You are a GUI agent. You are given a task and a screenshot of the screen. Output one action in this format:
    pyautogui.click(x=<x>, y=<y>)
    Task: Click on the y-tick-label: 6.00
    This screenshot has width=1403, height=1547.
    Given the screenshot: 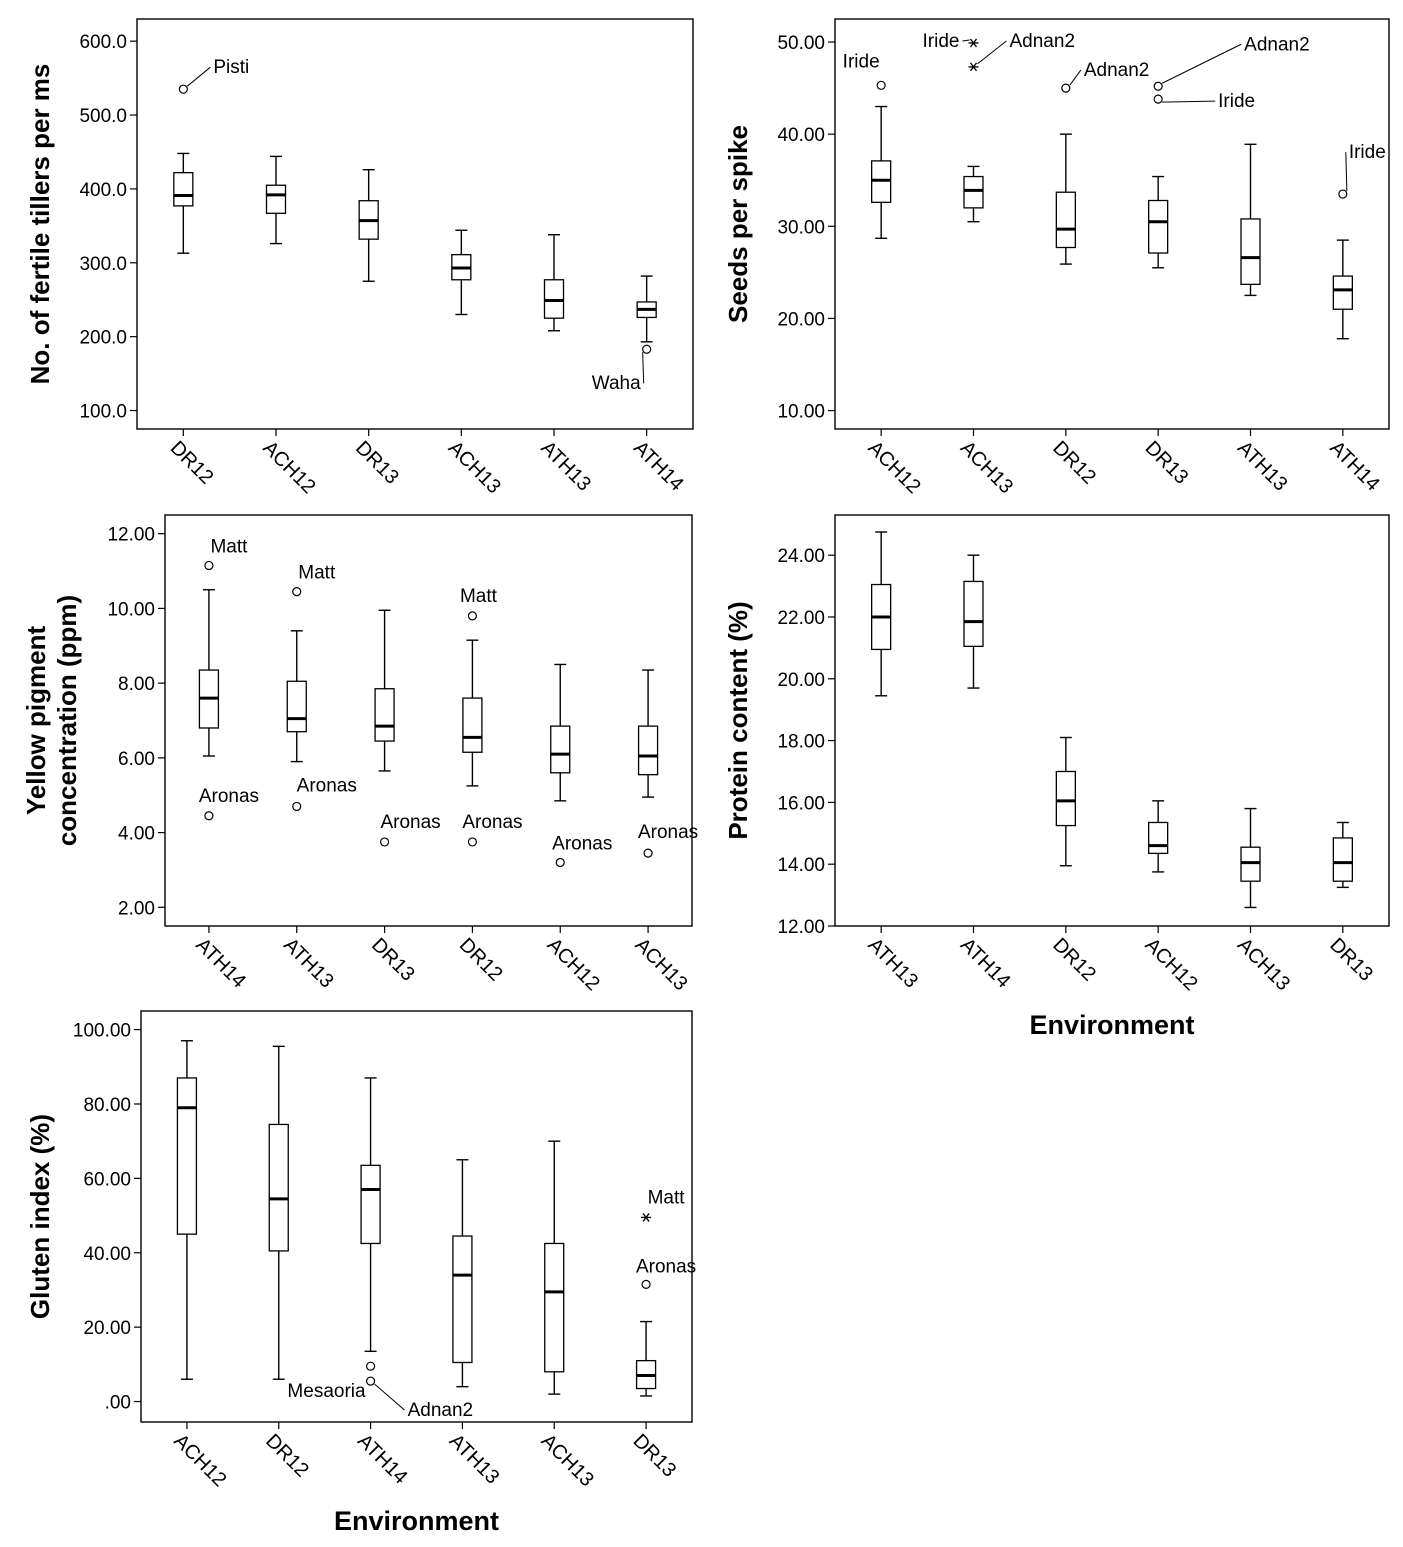 What is the action you would take?
    pyautogui.click(x=136, y=759)
    